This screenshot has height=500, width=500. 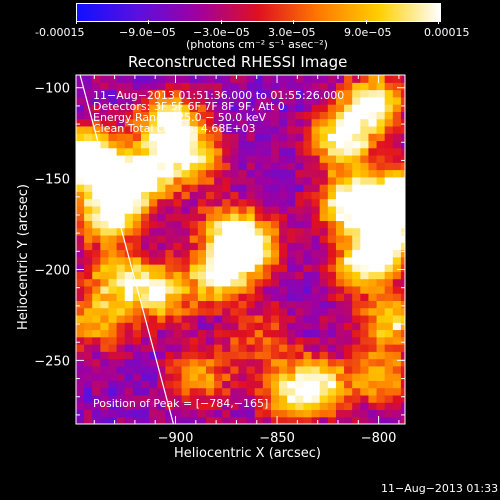 I want to click on x-tick-label: −850, so click(x=277, y=438).